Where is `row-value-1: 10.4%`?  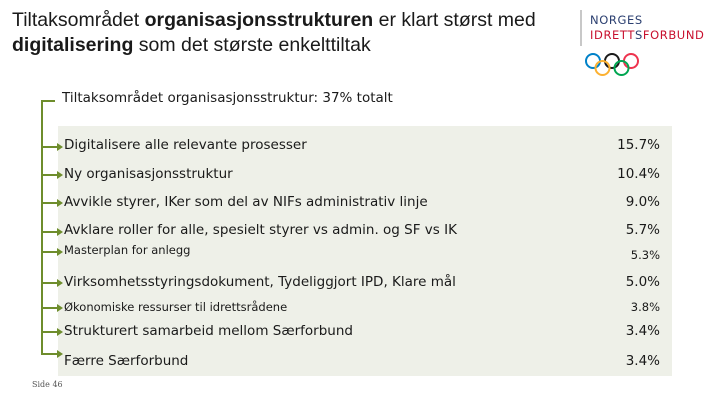 row-value-1: 10.4% is located at coordinates (638, 174).